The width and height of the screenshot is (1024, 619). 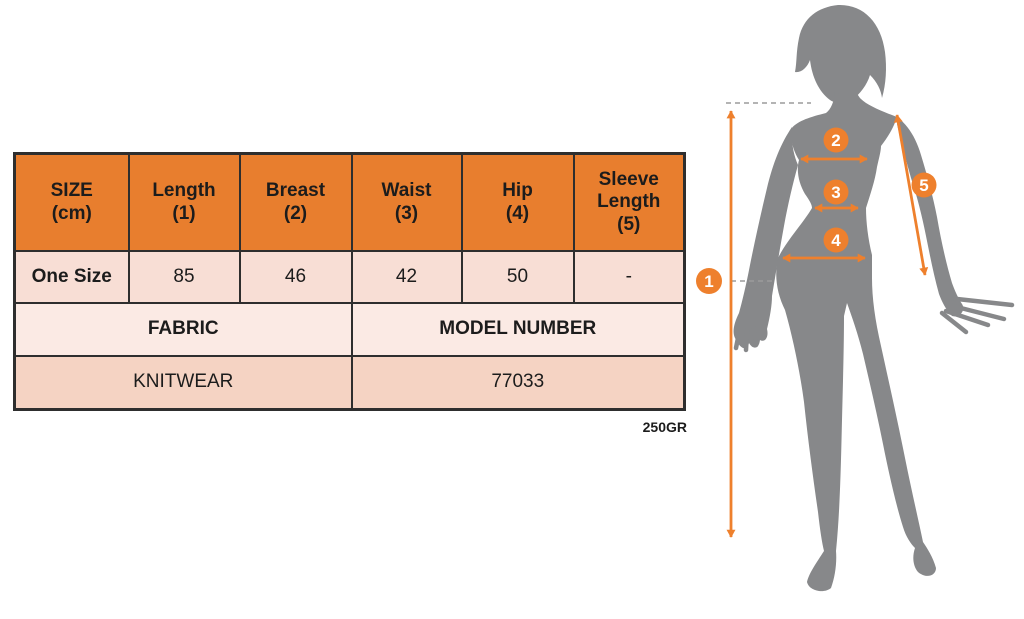 I want to click on info-value-row: KNITWEAR 77033, so click(x=349, y=383).